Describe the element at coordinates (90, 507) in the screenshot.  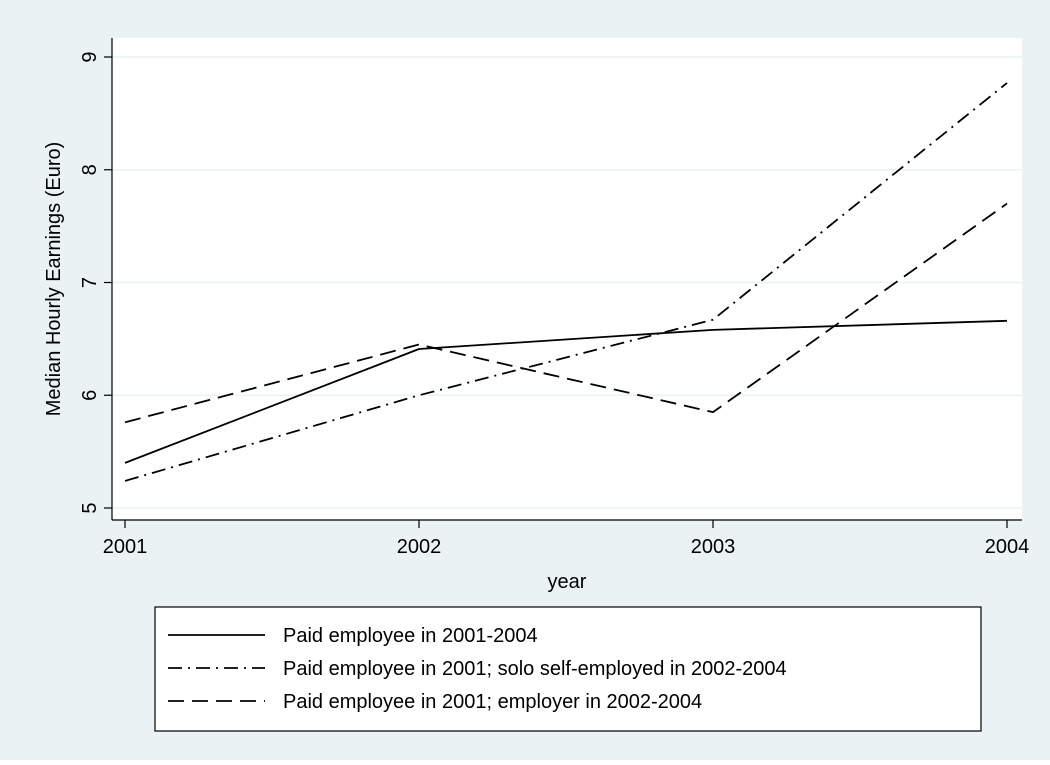
I see `y-tick-label-0: 5` at that location.